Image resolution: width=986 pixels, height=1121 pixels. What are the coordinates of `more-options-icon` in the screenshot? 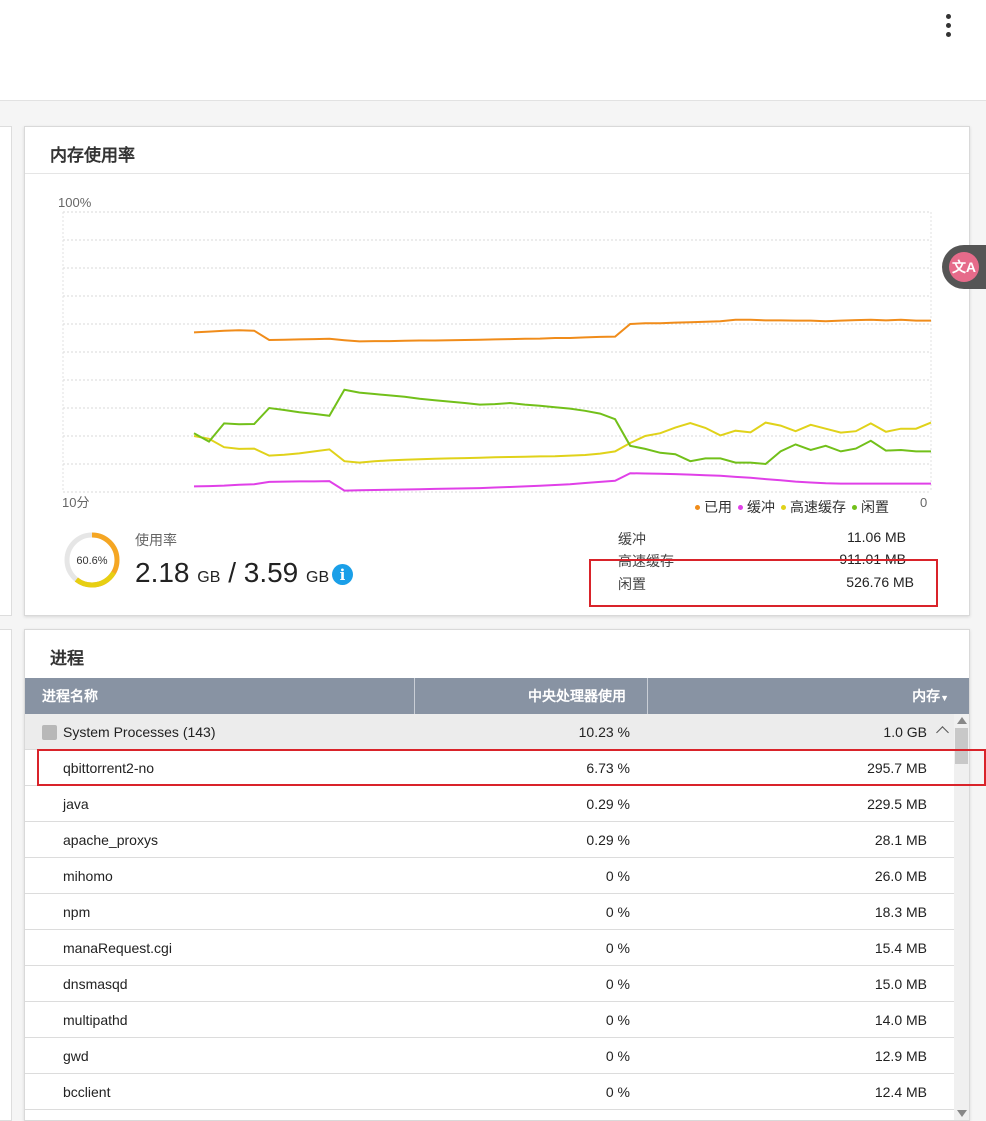 It's located at (948, 25).